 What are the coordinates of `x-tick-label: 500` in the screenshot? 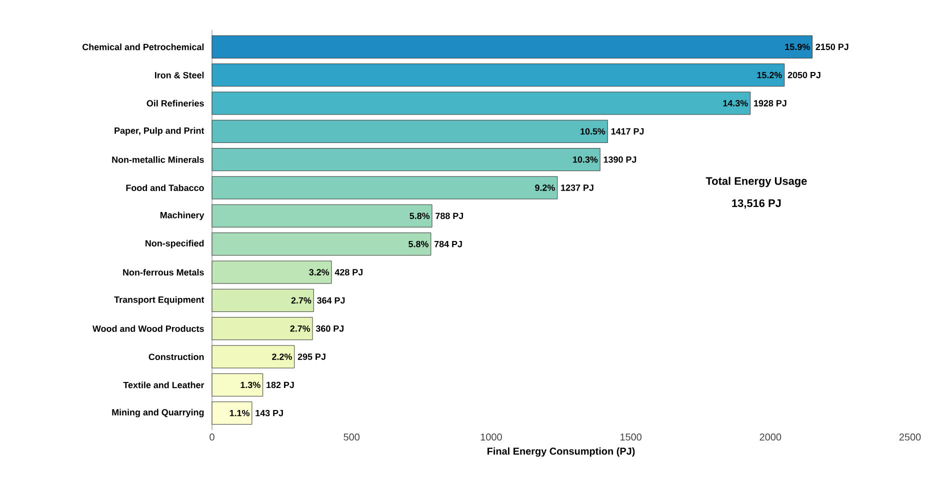 It's located at (352, 437).